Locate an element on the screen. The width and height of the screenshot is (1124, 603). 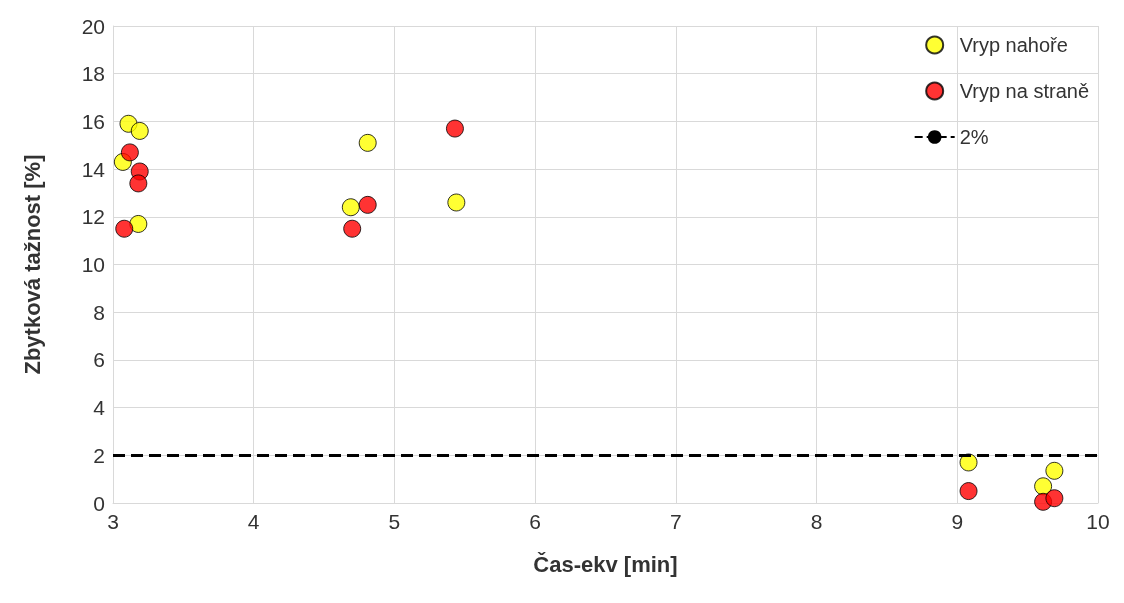
y-tick-label: 6 is located at coordinates (99, 360).